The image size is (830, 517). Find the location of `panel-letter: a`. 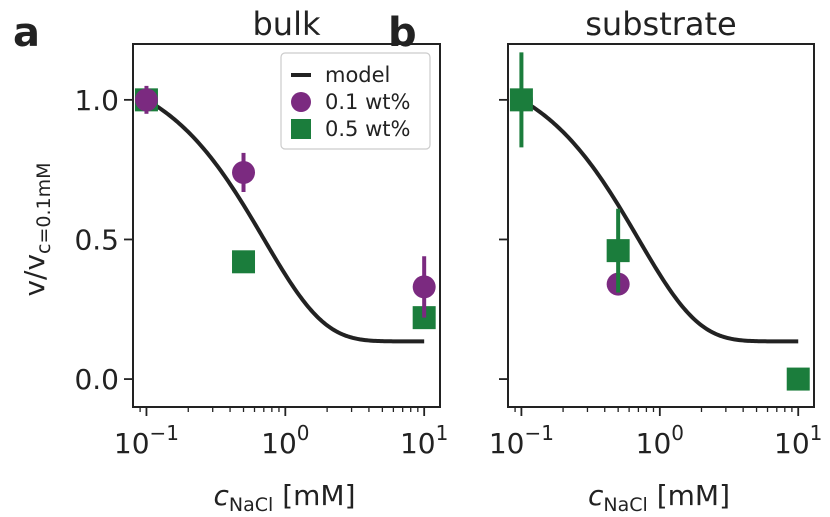

panel-letter: a is located at coordinates (26, 33).